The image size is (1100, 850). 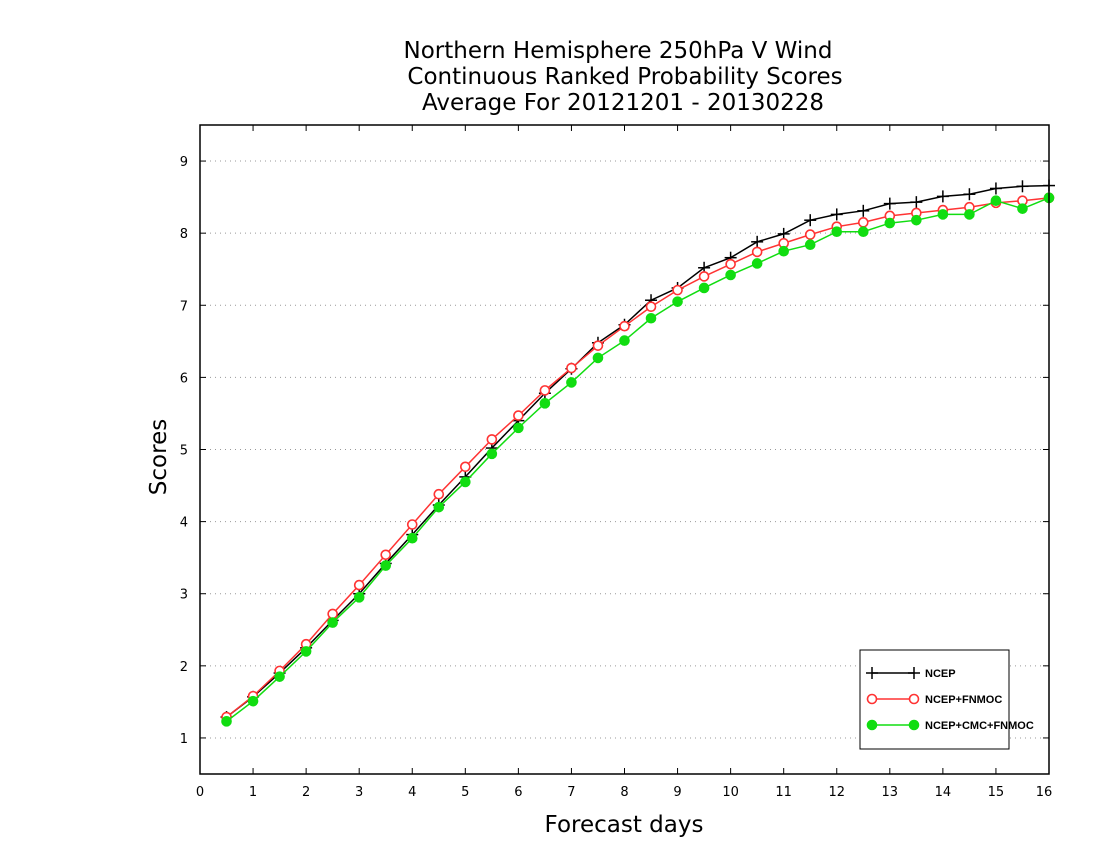 I want to click on y-tick-label: 2, so click(x=184, y=667).